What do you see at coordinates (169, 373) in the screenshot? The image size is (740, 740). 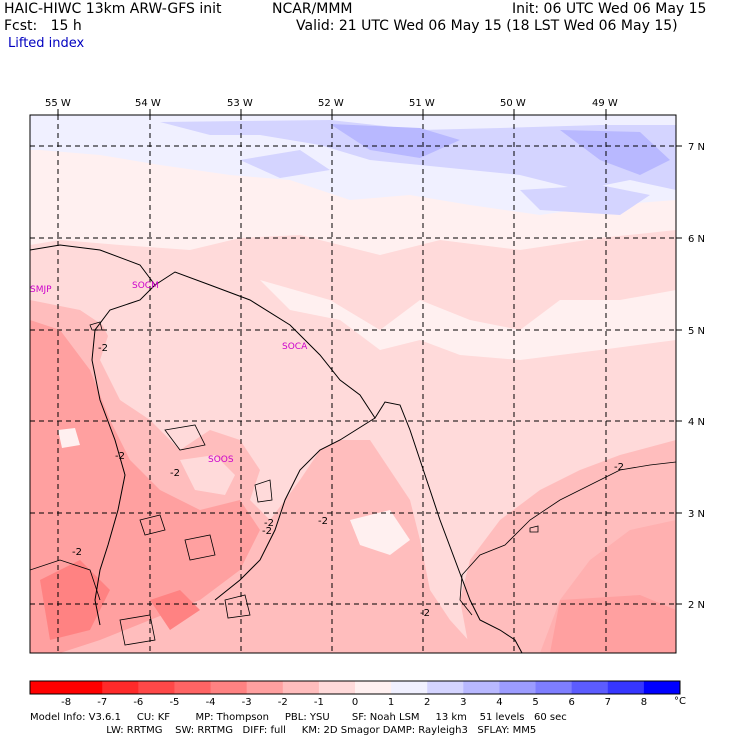 I see `station-labels: SMJP SOCM SOCA SOOS` at bounding box center [169, 373].